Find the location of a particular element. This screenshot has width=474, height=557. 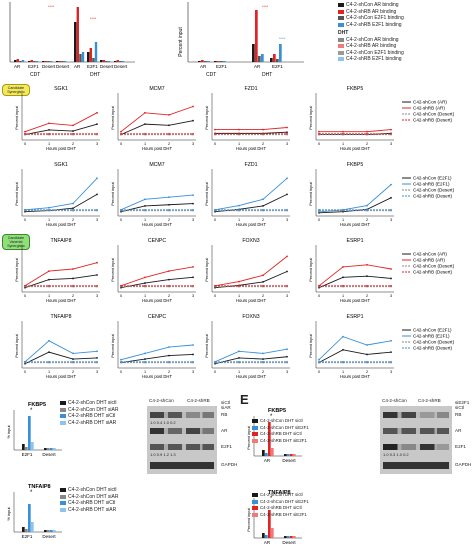

blot-row-label: GAPDH is located at coordinates (229, 464).